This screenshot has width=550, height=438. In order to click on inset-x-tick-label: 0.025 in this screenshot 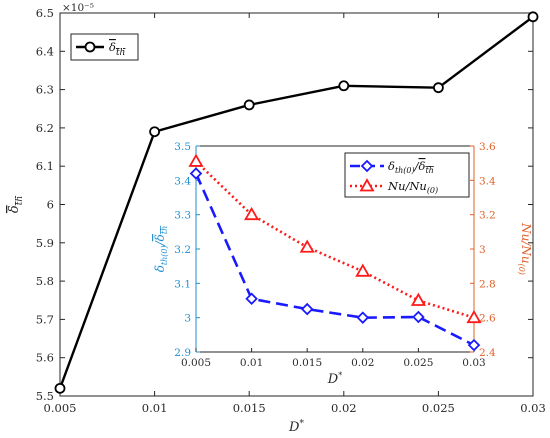, I will do `click(418, 363)`.